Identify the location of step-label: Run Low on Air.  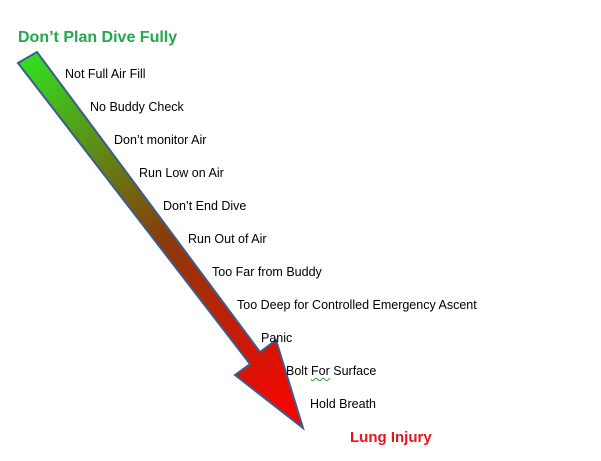
(181, 173).